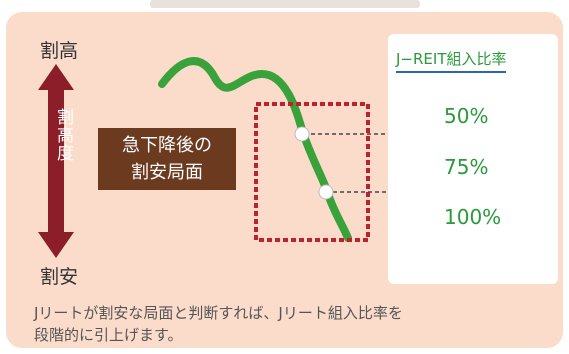 This screenshot has height=354, width=569. I want to click on caption-line-1: Jリートが割安な局面と判断すれば、Jリート組入比率を, so click(218, 313).